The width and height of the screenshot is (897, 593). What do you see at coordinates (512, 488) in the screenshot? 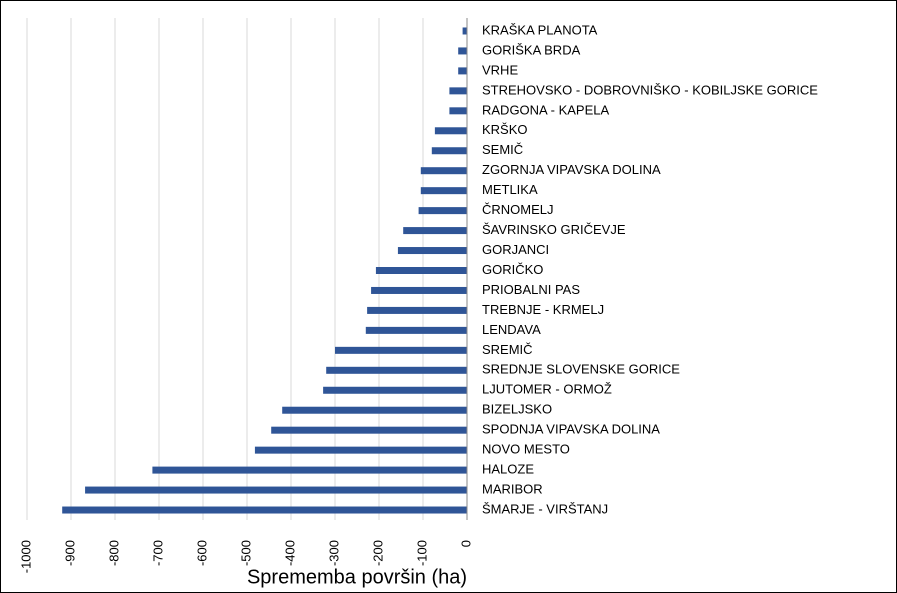
I see `category-label: MARIBOR` at bounding box center [512, 488].